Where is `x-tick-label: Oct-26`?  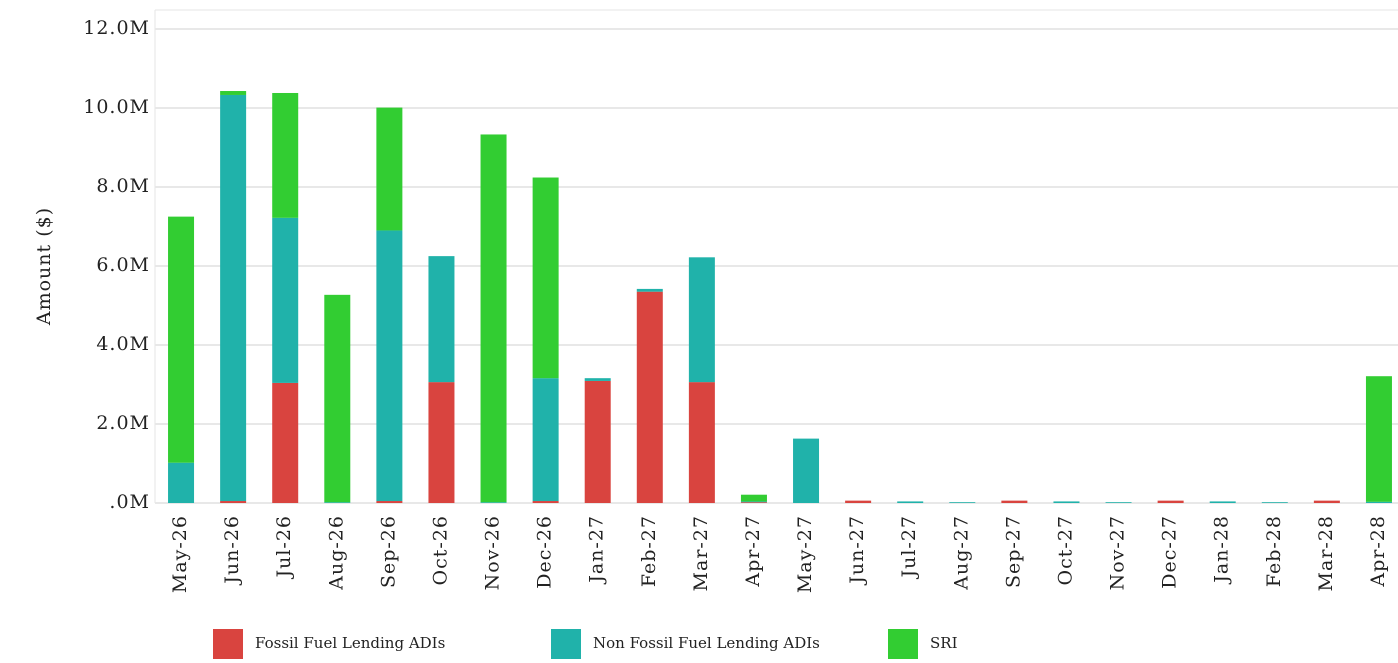
x-tick-label: Oct-26 is located at coordinates (440, 550).